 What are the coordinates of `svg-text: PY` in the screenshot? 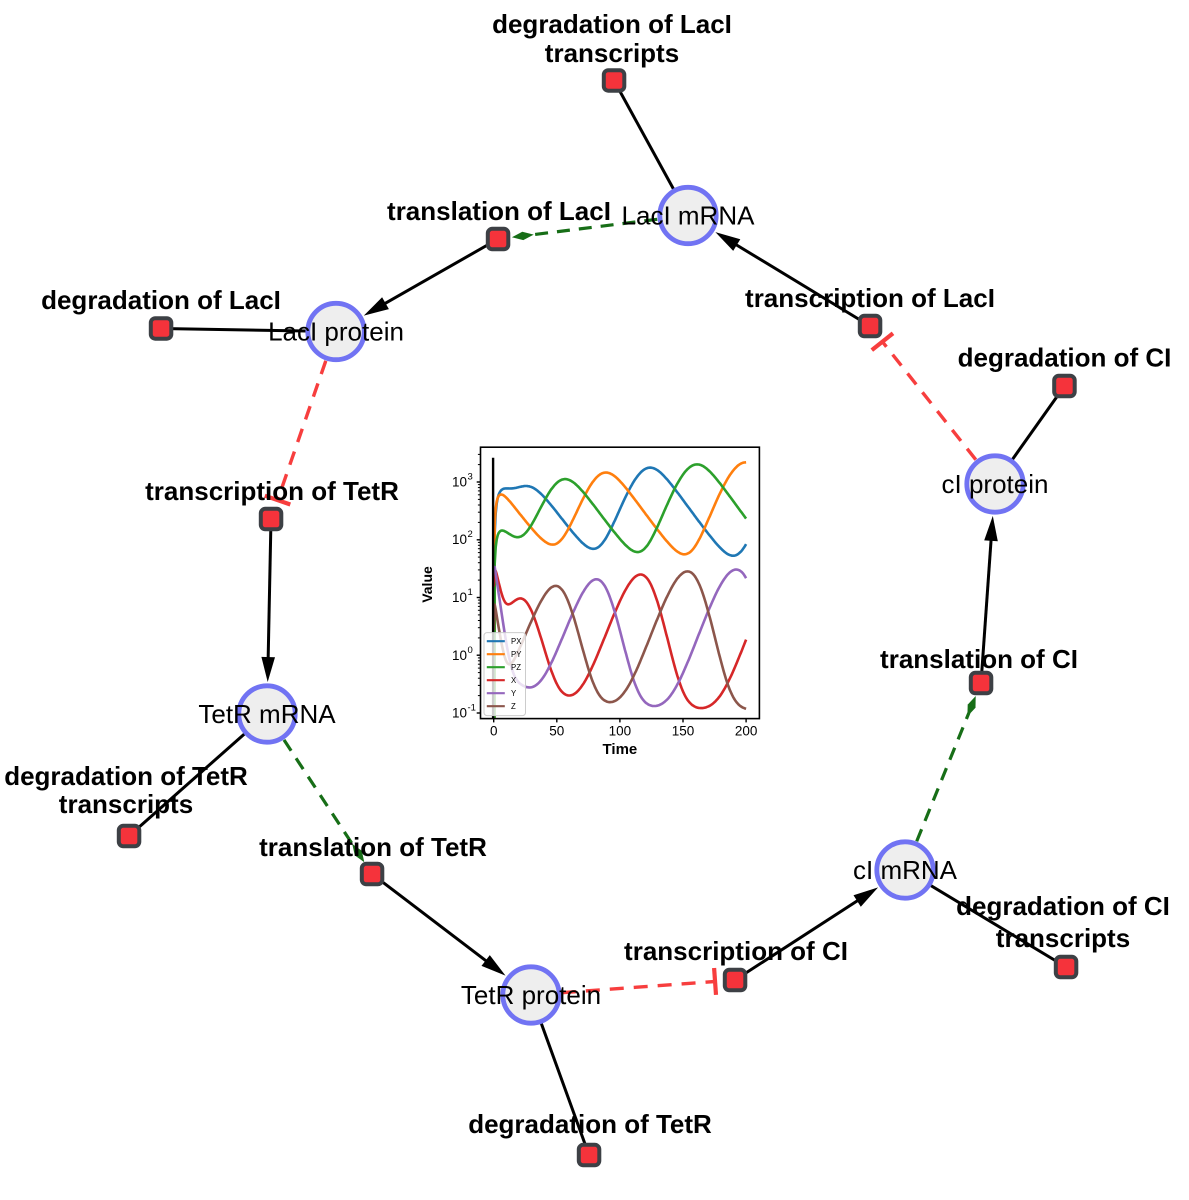 It's located at (516, 654).